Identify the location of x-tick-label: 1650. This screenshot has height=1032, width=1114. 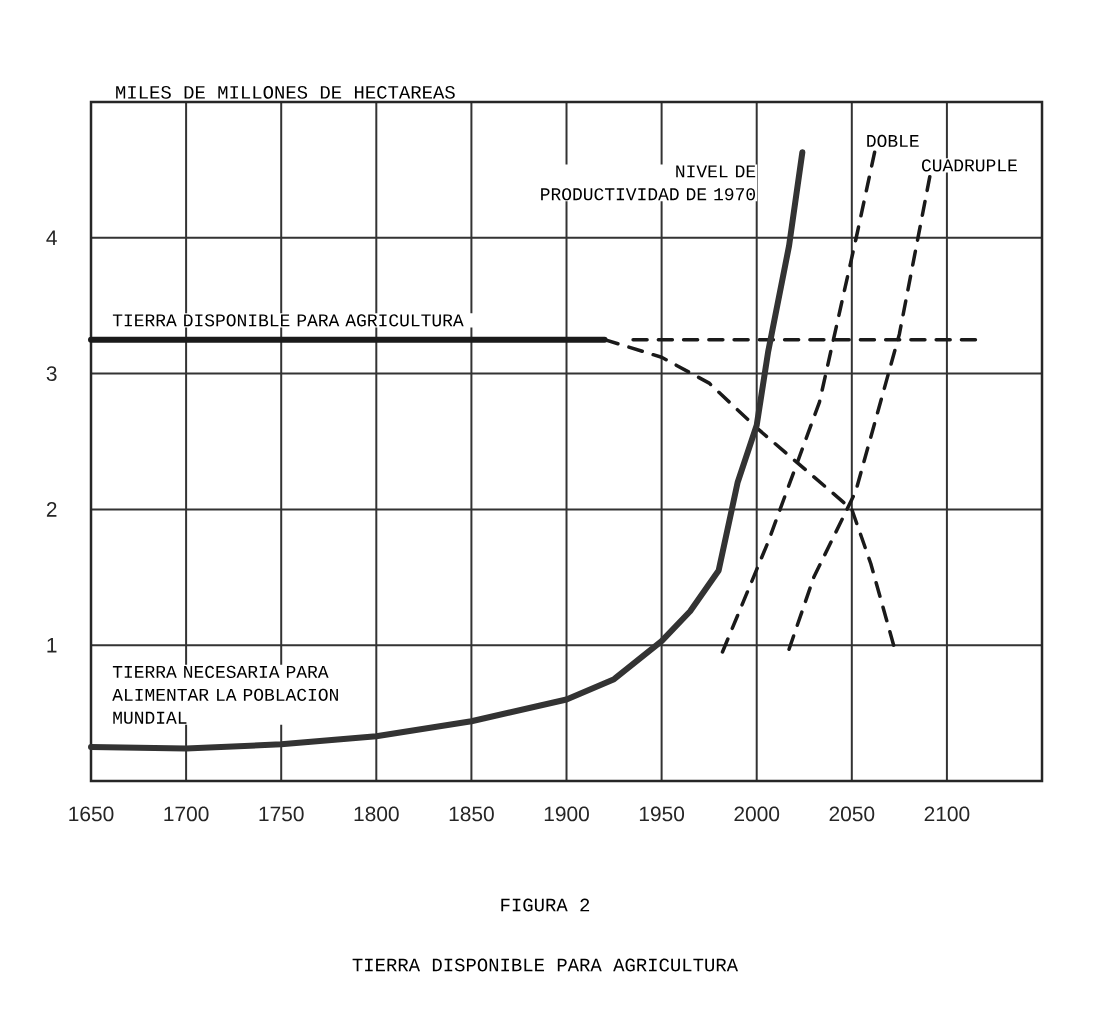
(91, 814).